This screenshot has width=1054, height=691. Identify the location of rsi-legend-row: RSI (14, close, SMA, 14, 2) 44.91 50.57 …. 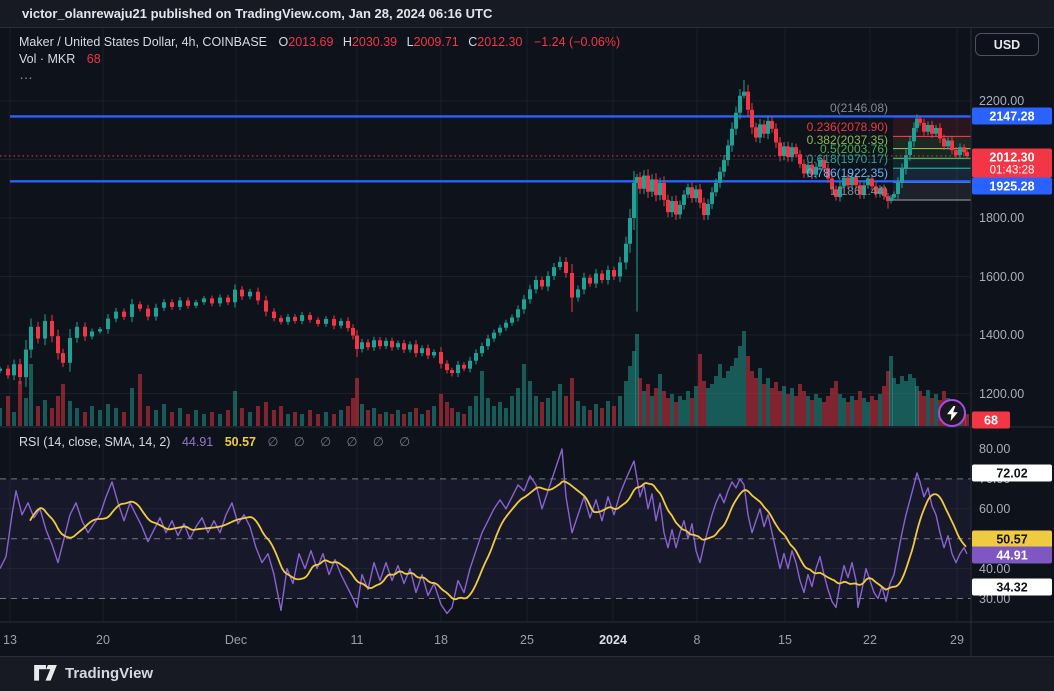
(217, 441).